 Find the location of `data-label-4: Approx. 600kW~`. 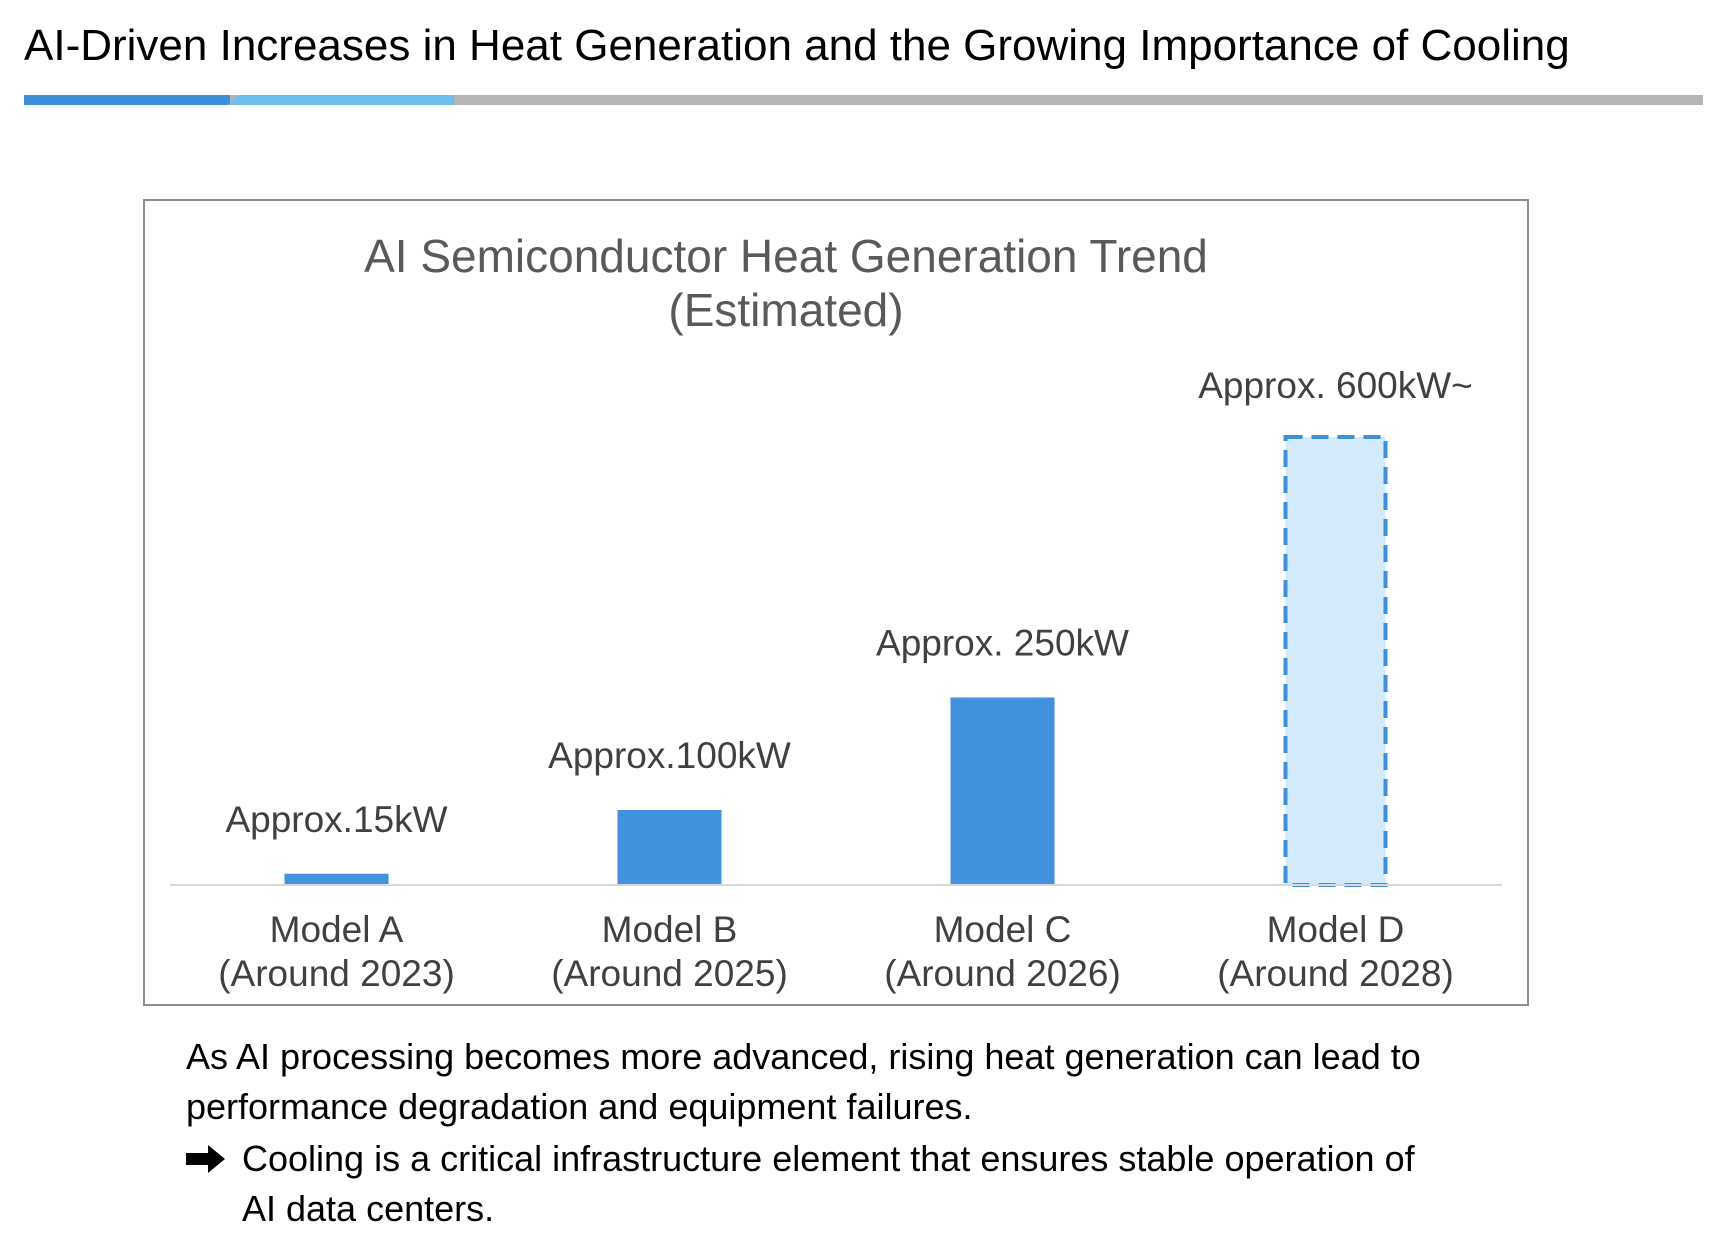

data-label-4: Approx. 600kW~ is located at coordinates (1335, 385).